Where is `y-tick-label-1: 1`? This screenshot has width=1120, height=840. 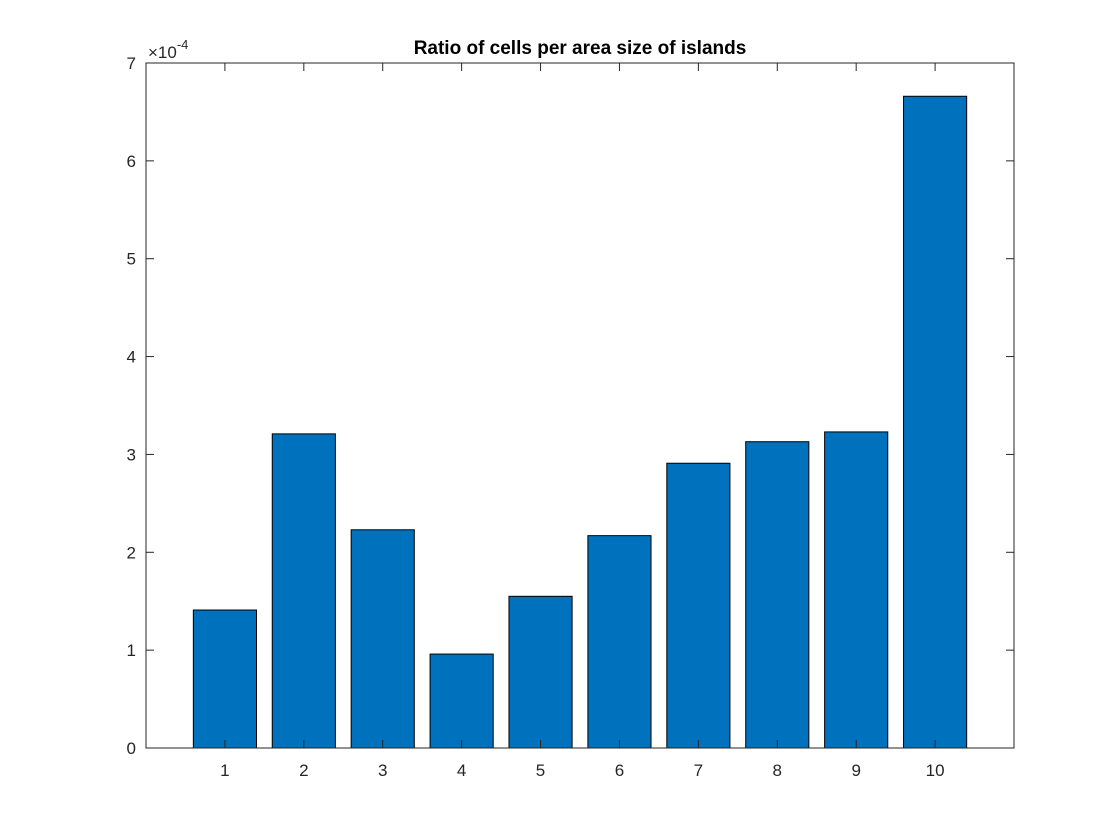 y-tick-label-1: 1 is located at coordinates (131, 650).